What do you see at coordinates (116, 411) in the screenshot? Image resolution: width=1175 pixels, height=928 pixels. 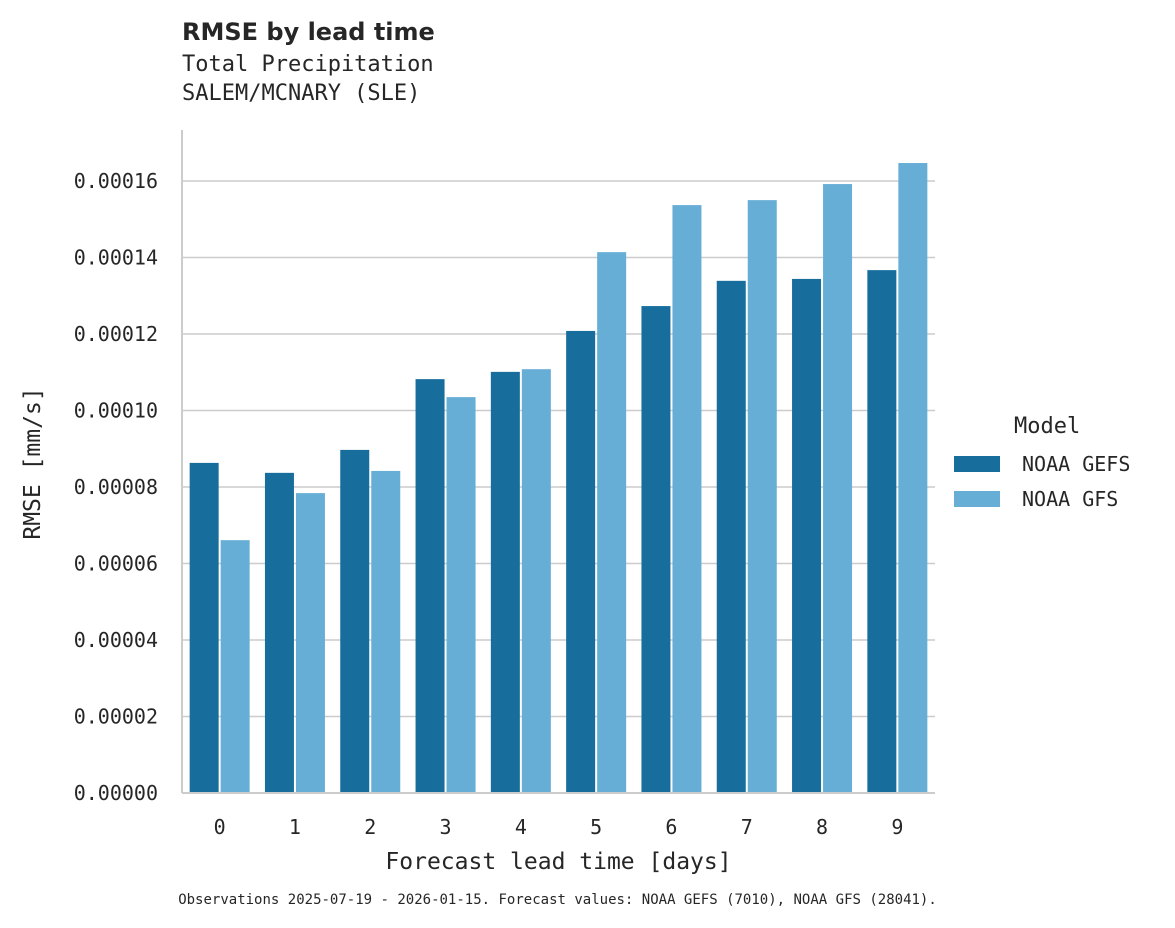 I see `y-tick-label: 0.00010` at bounding box center [116, 411].